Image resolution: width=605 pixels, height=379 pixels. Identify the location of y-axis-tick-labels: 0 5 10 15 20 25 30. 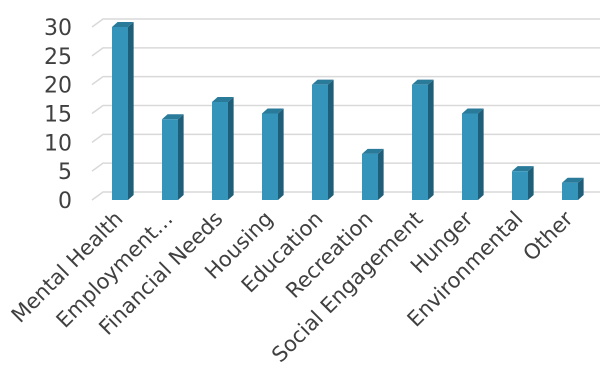
(58, 115).